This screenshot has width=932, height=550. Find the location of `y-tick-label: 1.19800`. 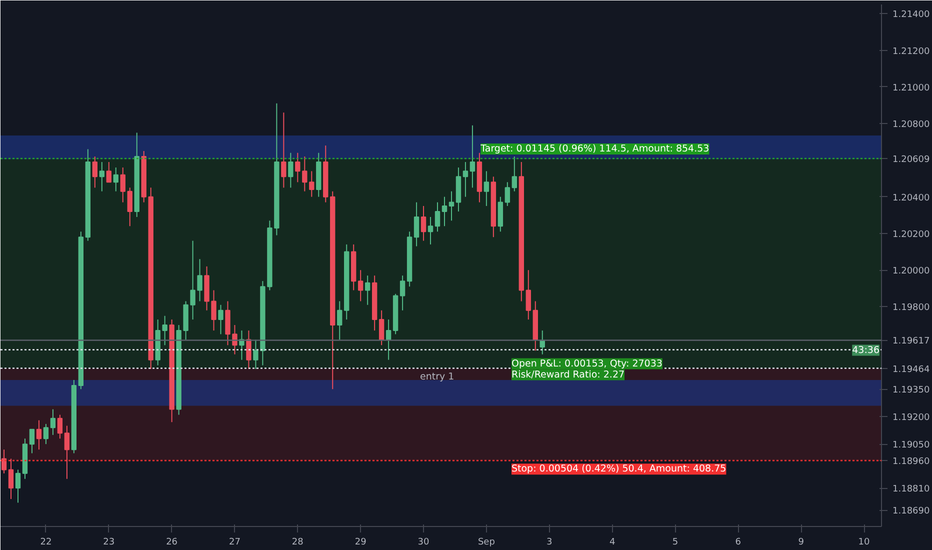

y-tick-label: 1.19800 is located at coordinates (911, 308).